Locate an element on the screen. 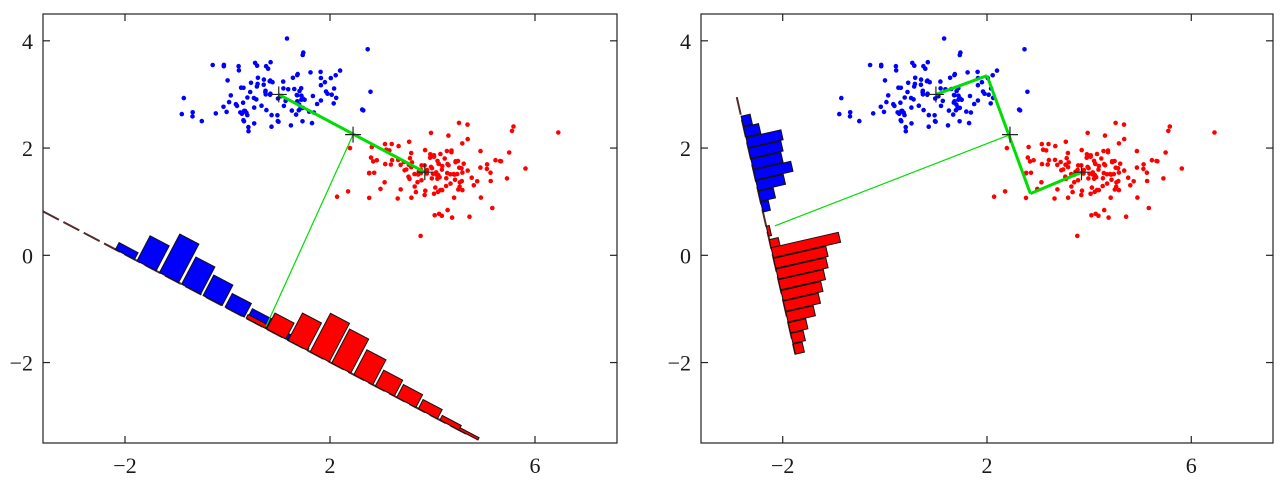  y-tick-label: −2 is located at coordinates (679, 363).